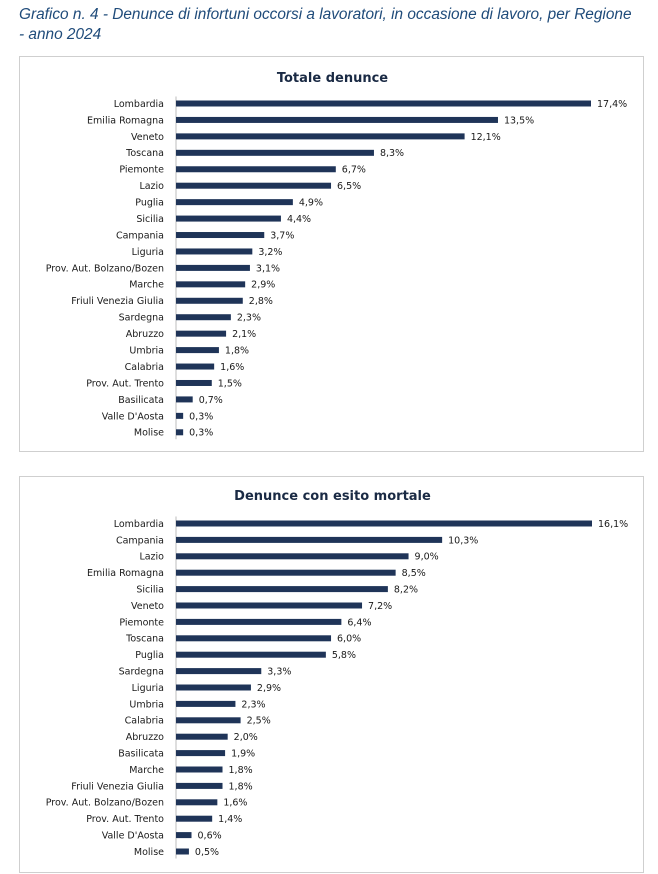 This screenshot has height=874, width=658. What do you see at coordinates (246, 737) in the screenshot?
I see `value-label-abruzzo: 2,0%` at bounding box center [246, 737].